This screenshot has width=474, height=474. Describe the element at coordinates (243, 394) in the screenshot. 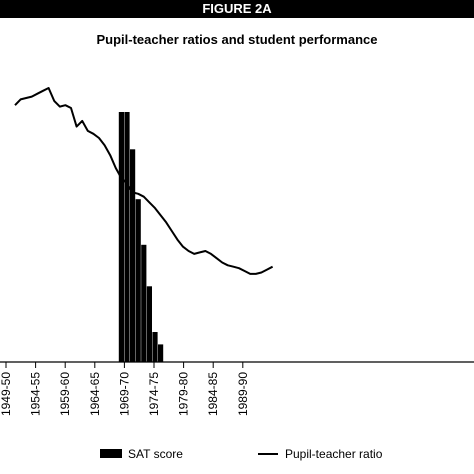

I see `x-tick-label: 1989-90` at that location.